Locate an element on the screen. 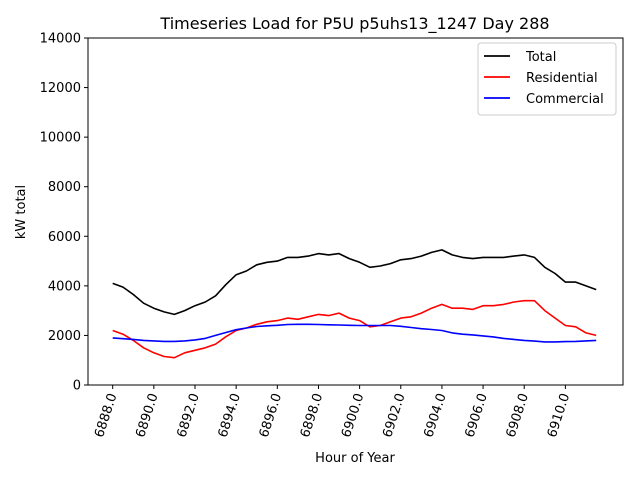 This screenshot has height=480, width=640. y-tick-label: 10000 is located at coordinates (60, 138).